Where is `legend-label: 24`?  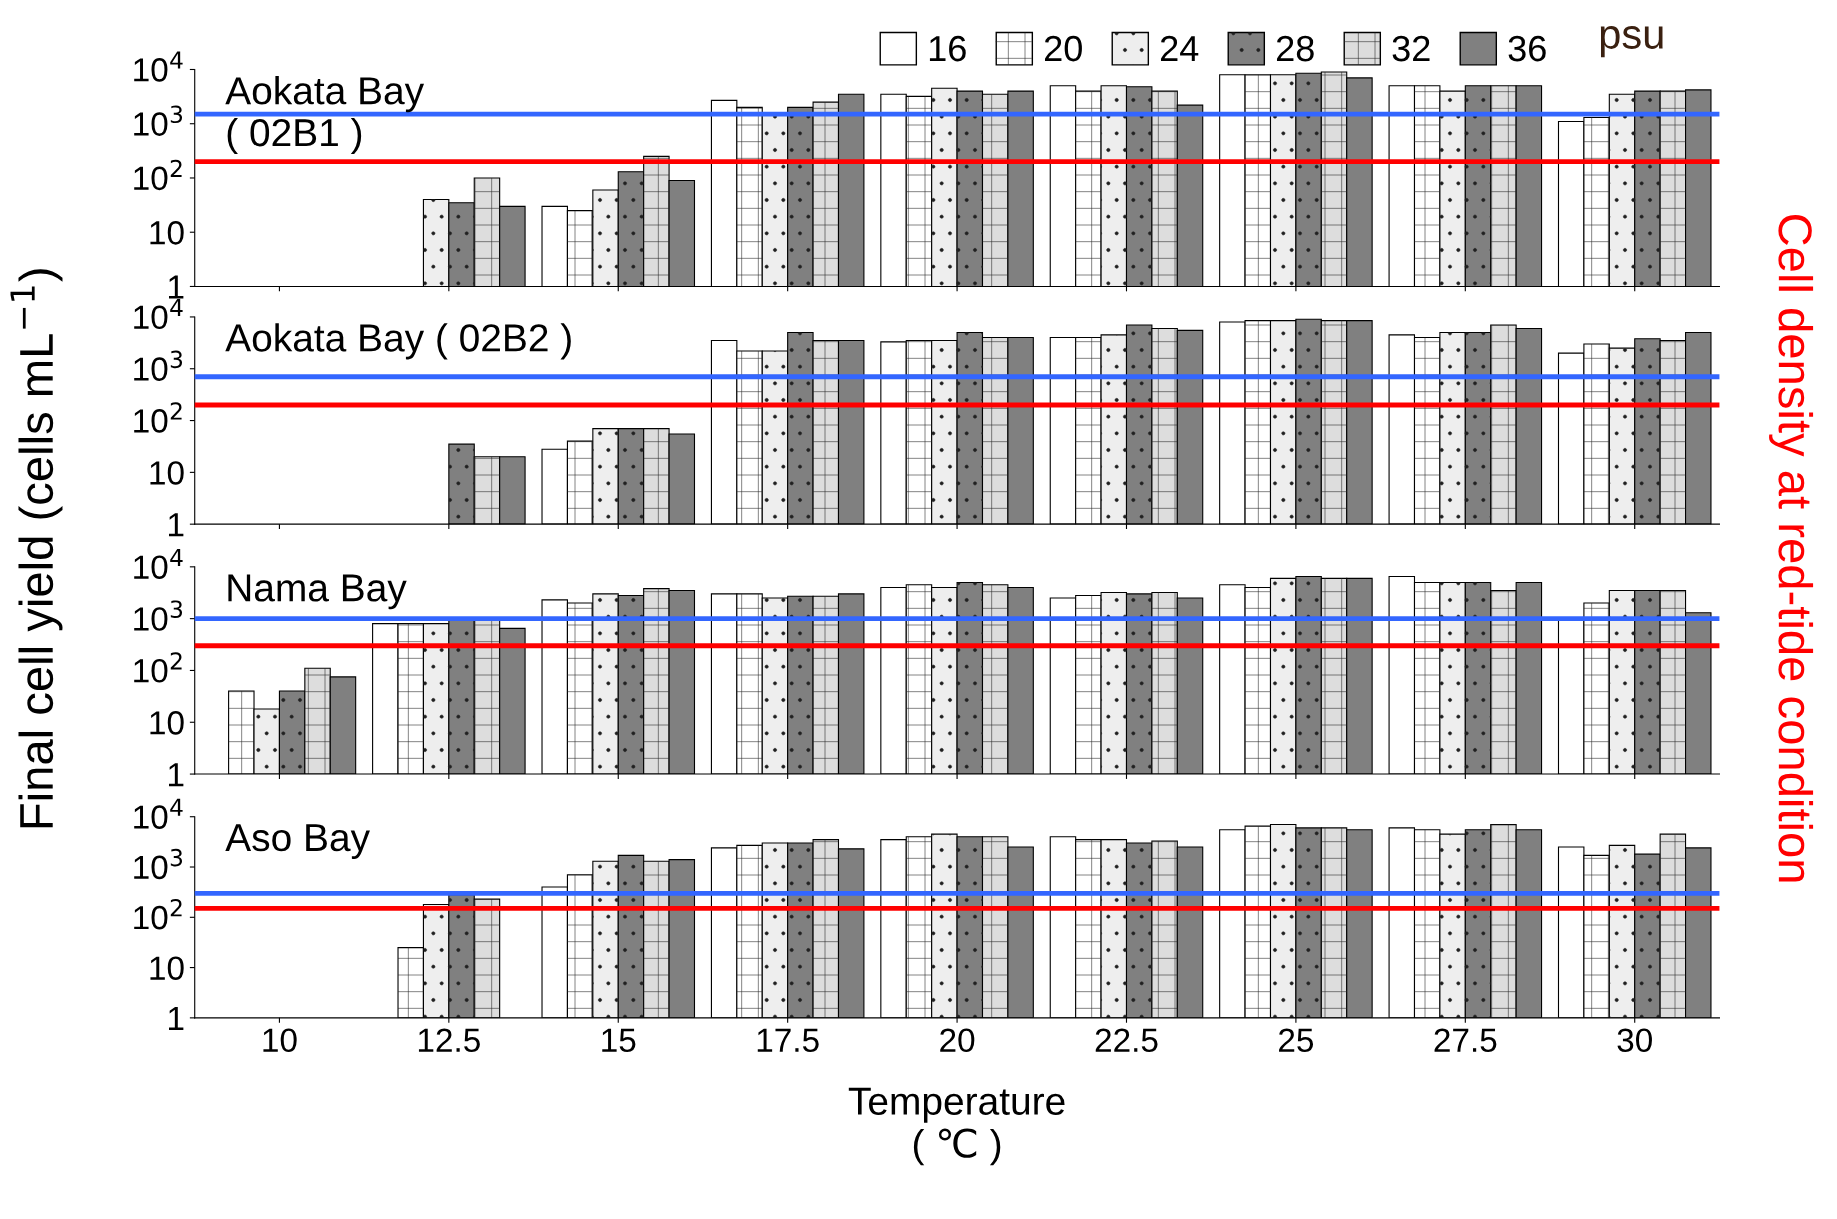 legend-label: 24 is located at coordinates (1179, 48).